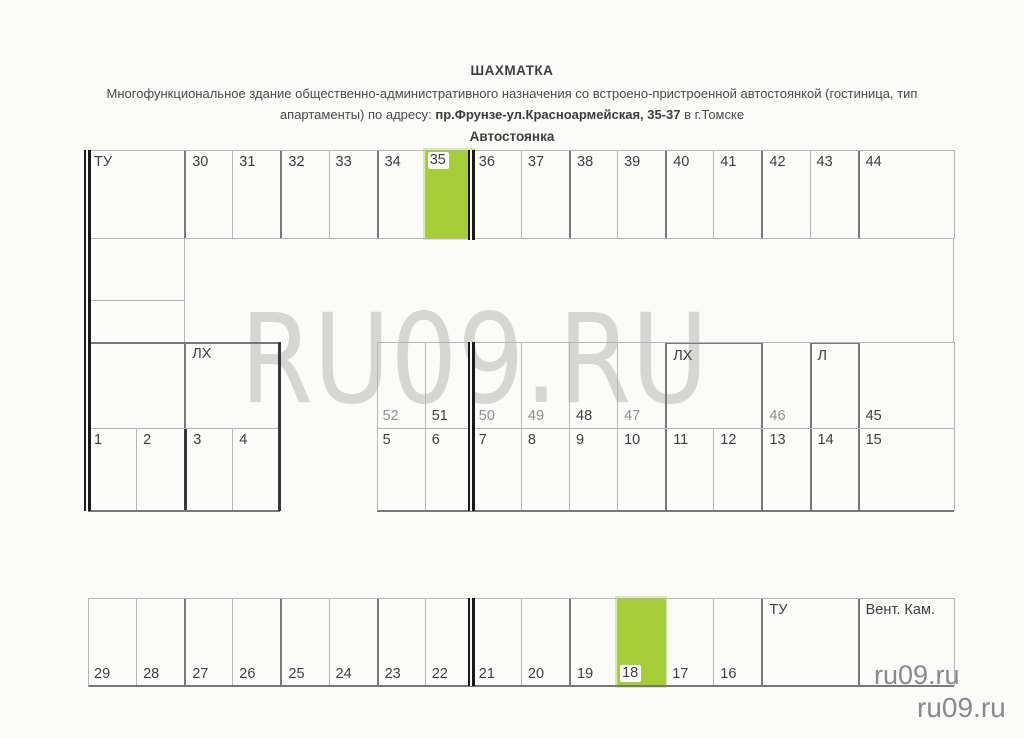 Image resolution: width=1024 pixels, height=738 pixels. What do you see at coordinates (689, 642) in the screenshot?
I see `stall-17: 17` at bounding box center [689, 642].